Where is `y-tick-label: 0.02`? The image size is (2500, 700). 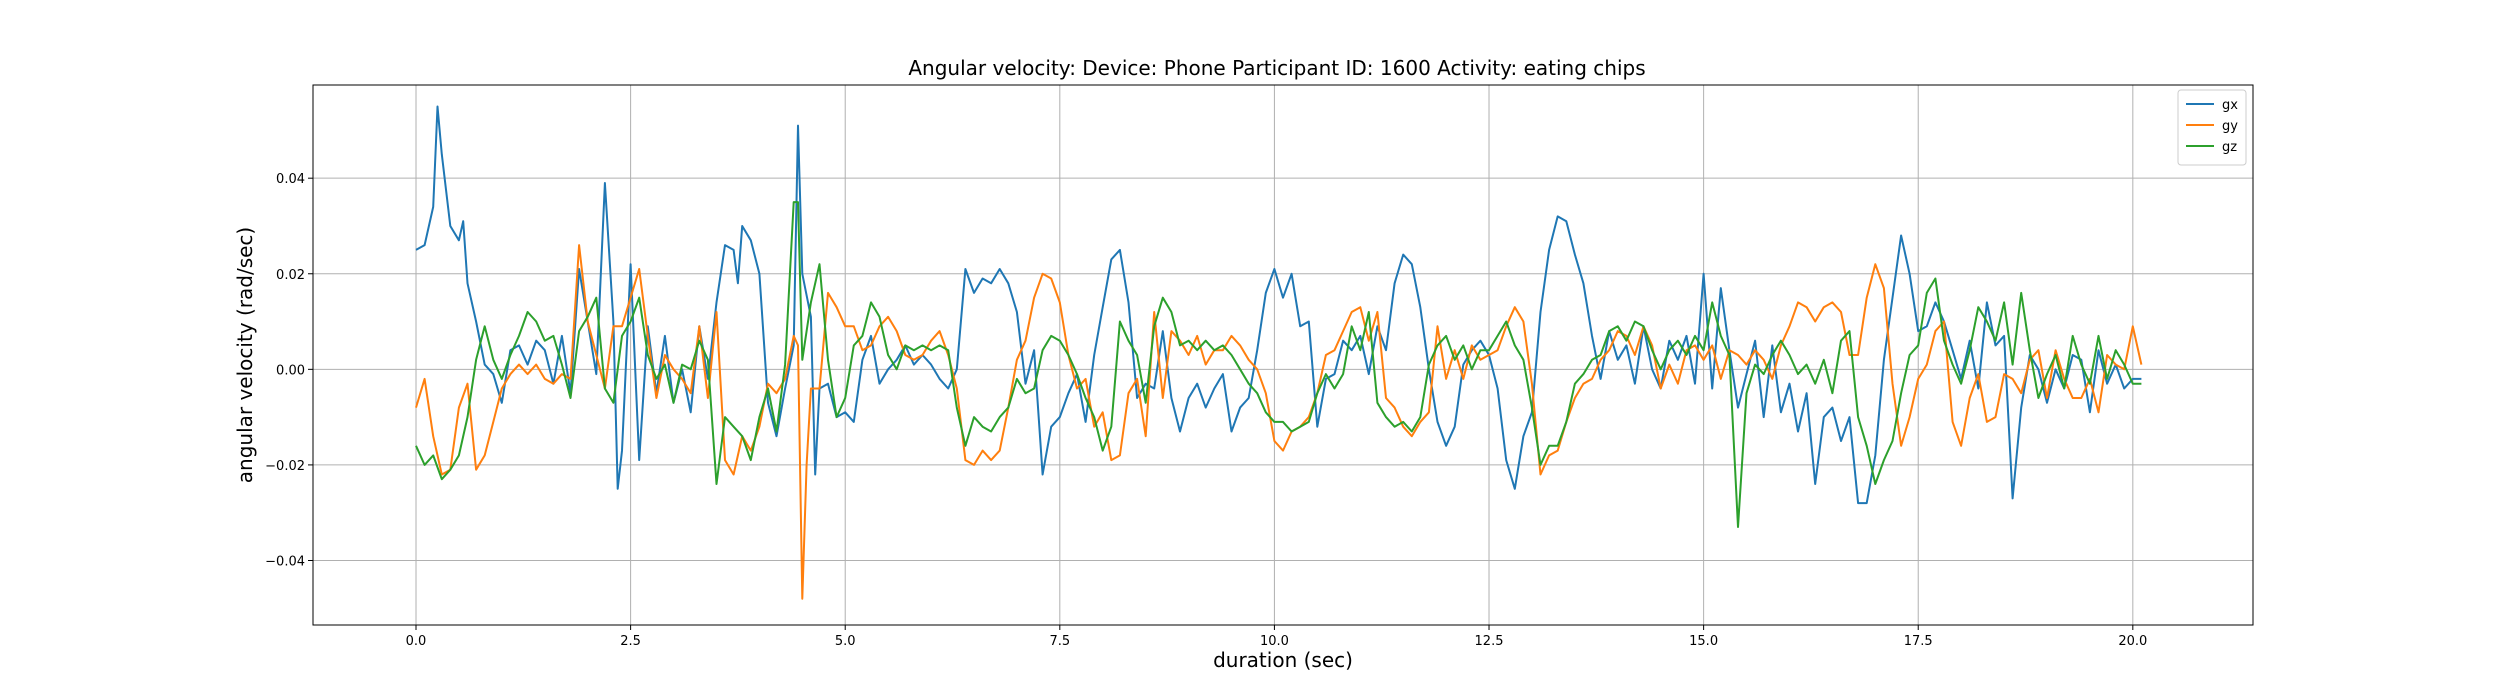
y-tick-label: 0.02 is located at coordinates (290, 275).